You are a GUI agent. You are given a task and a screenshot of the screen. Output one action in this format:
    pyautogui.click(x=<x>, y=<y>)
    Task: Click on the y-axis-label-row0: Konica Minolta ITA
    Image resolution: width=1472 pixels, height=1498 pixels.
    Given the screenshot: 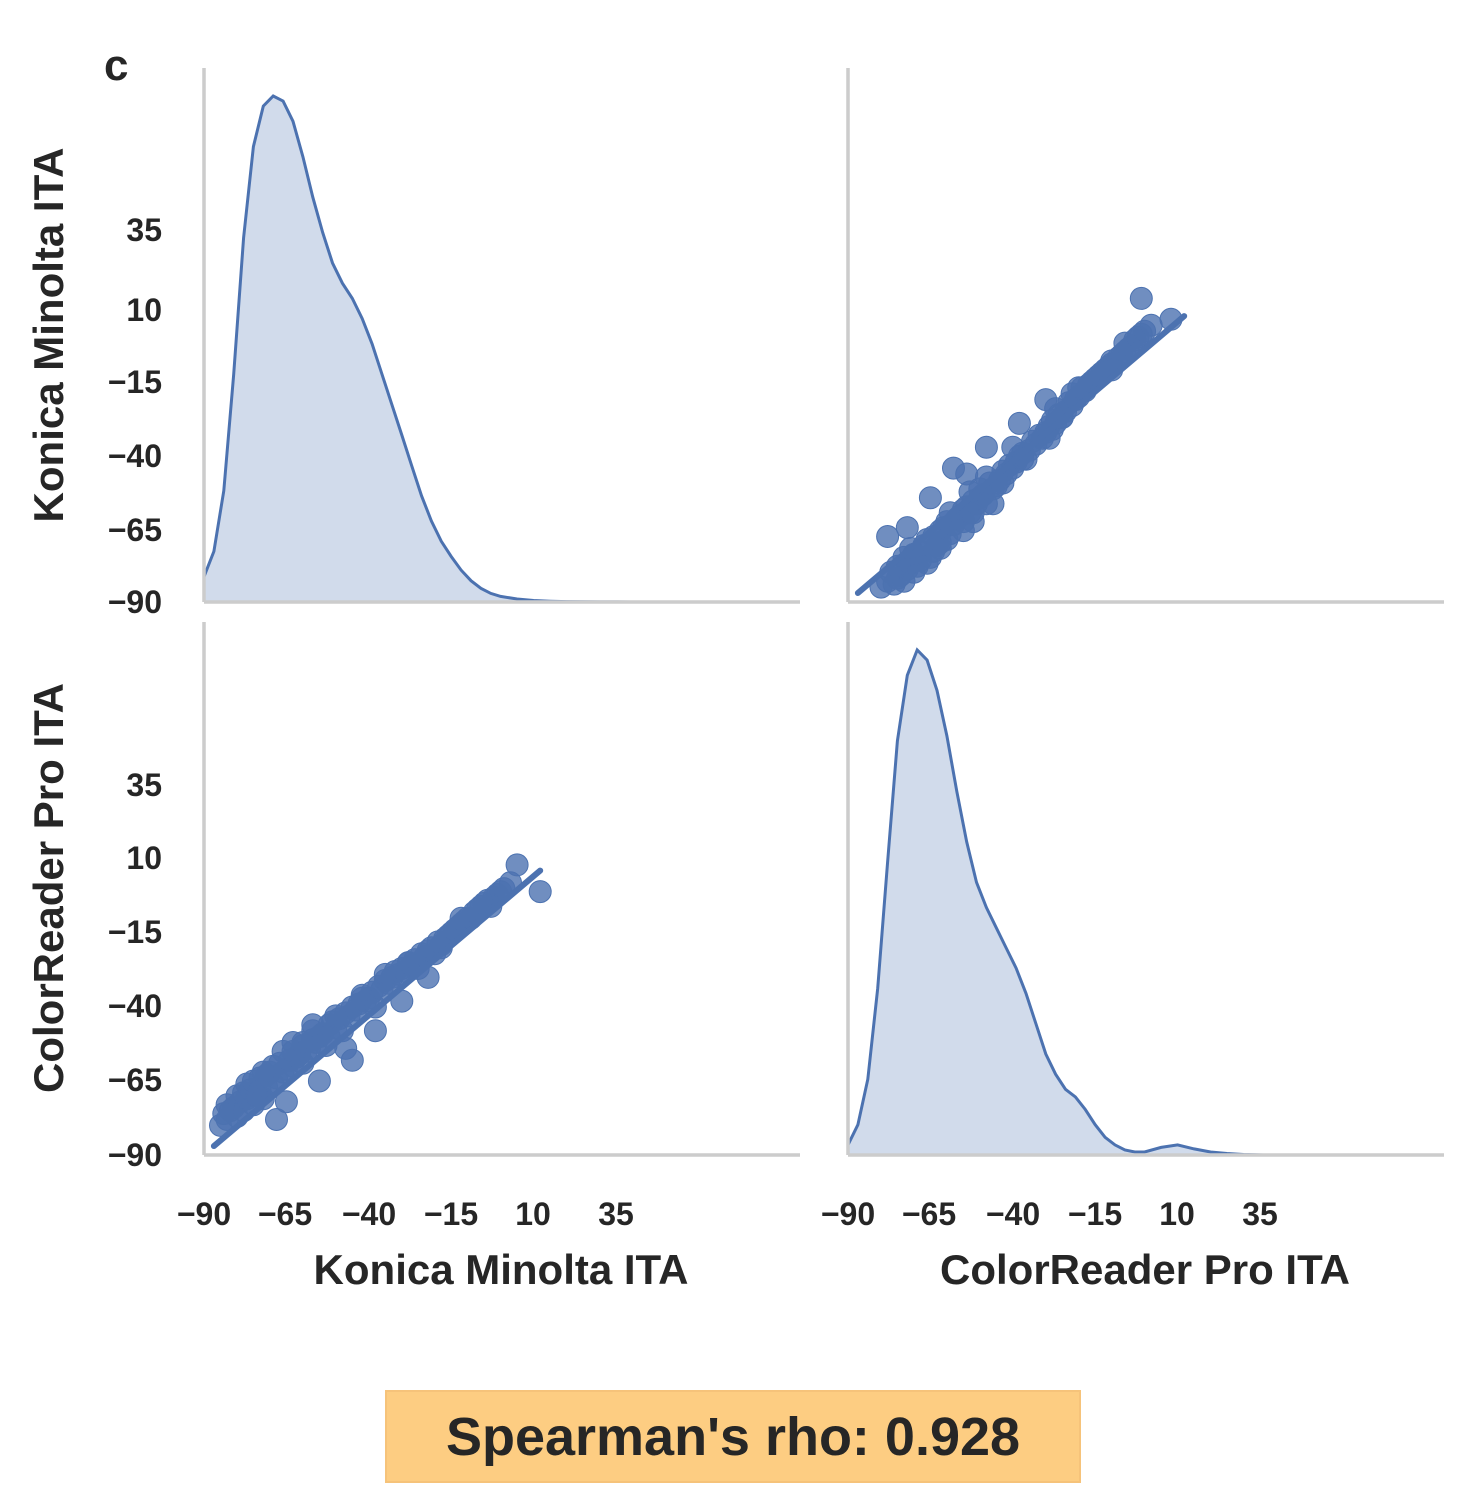 What is the action you would take?
    pyautogui.click(x=48, y=335)
    